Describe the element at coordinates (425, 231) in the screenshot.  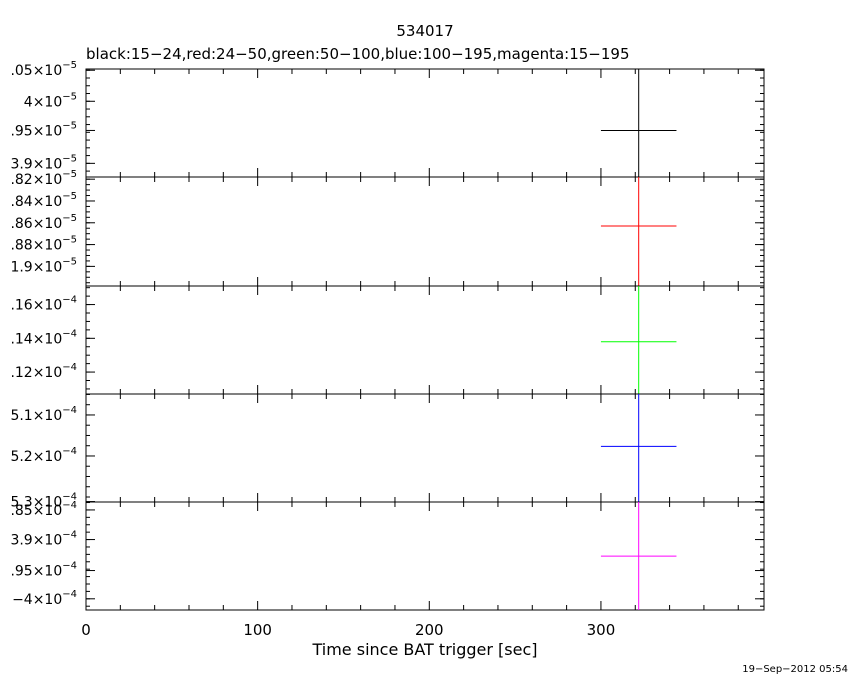
I see `panel-frame-red` at that location.